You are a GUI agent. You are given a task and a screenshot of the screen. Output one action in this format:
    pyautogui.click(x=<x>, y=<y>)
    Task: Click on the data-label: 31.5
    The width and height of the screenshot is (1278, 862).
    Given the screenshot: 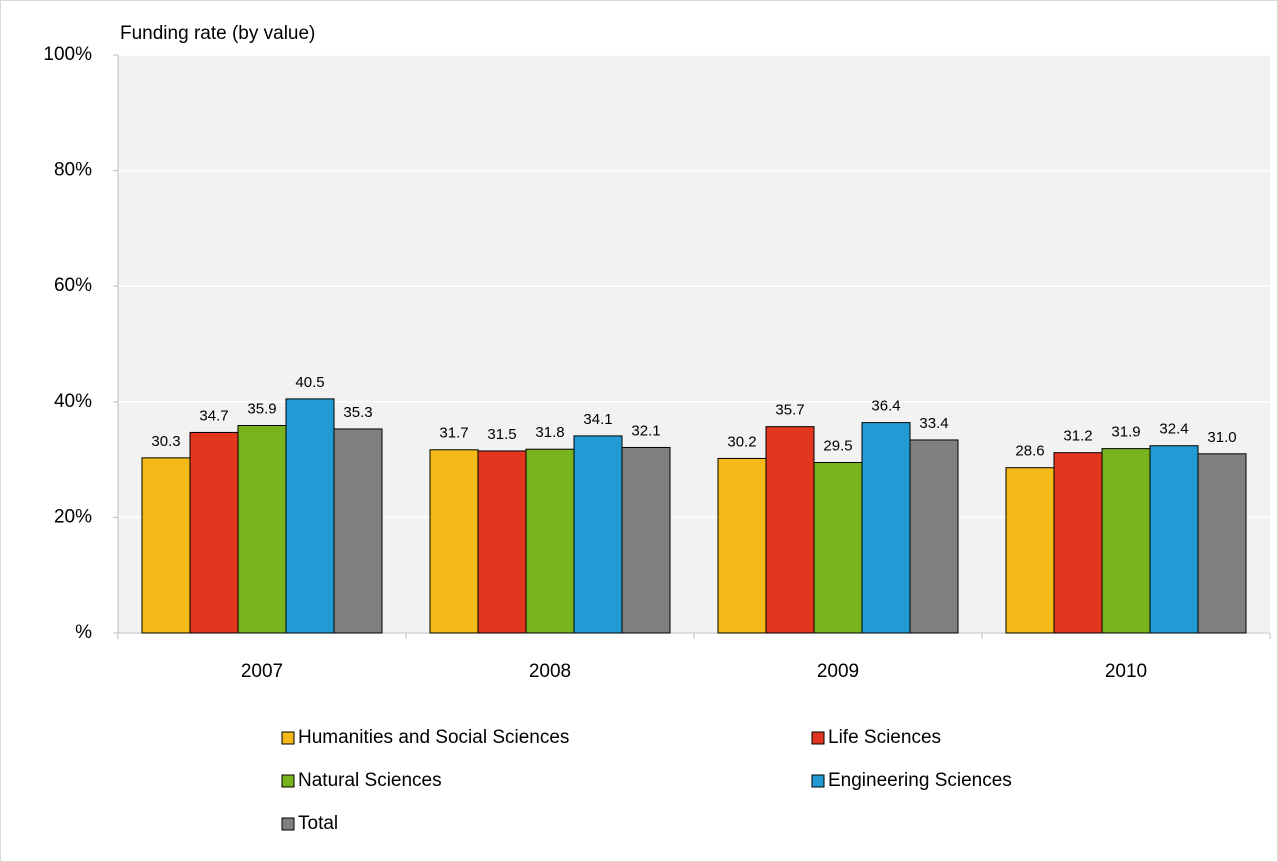 What is the action you would take?
    pyautogui.click(x=501, y=434)
    